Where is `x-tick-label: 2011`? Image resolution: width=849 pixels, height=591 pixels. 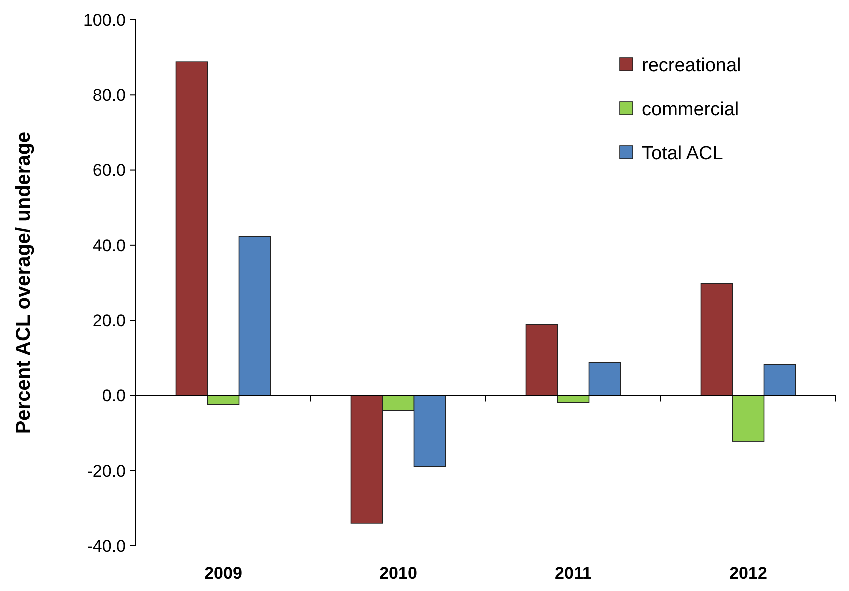
x-tick-label: 2011 is located at coordinates (573, 573).